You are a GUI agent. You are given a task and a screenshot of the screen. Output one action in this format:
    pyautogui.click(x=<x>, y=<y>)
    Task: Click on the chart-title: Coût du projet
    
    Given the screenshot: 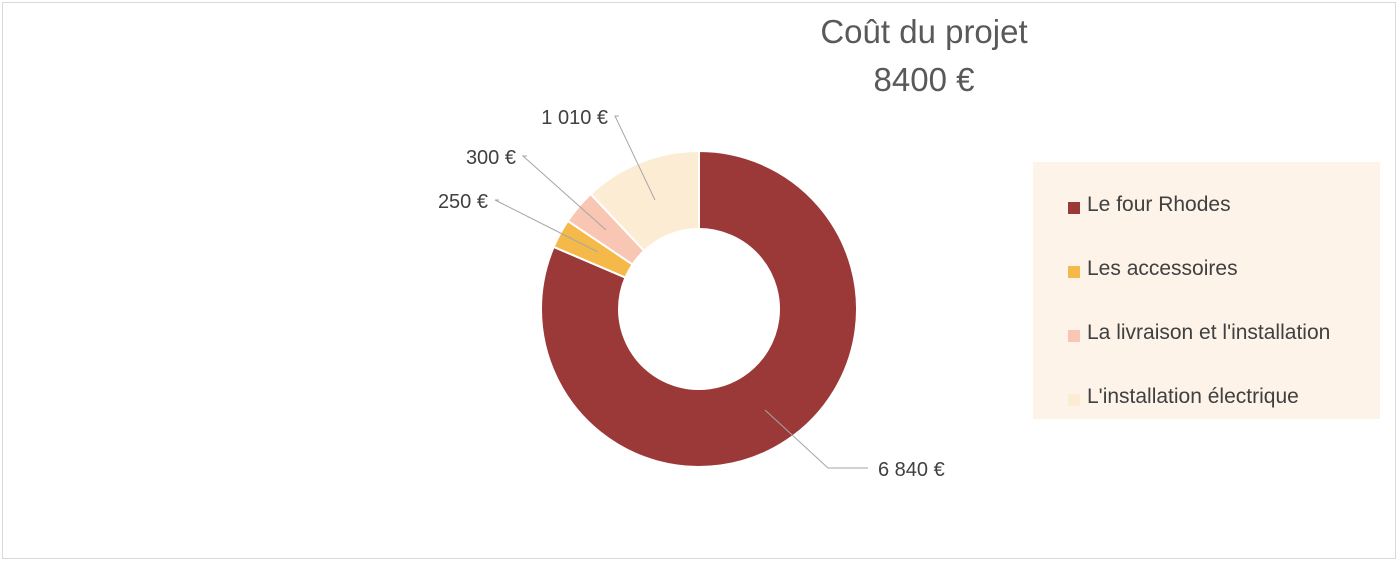 What is the action you would take?
    pyautogui.click(x=924, y=31)
    